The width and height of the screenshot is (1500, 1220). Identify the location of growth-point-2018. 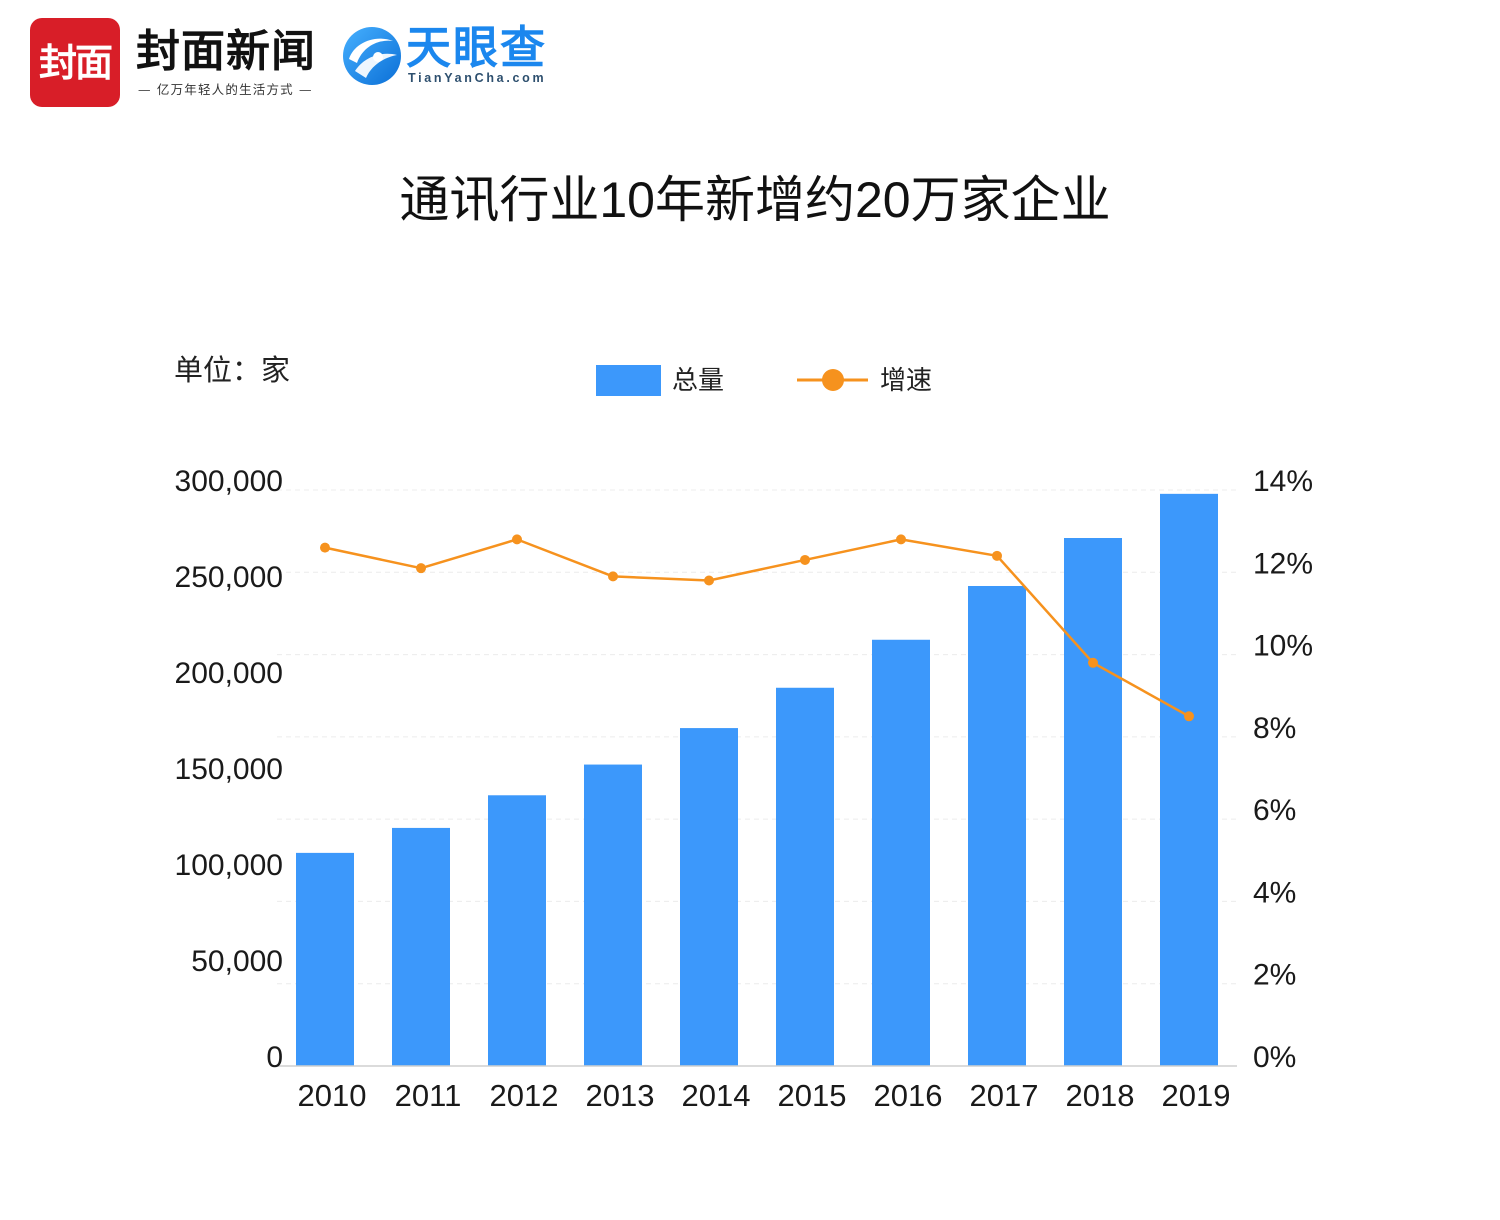
(1093, 662).